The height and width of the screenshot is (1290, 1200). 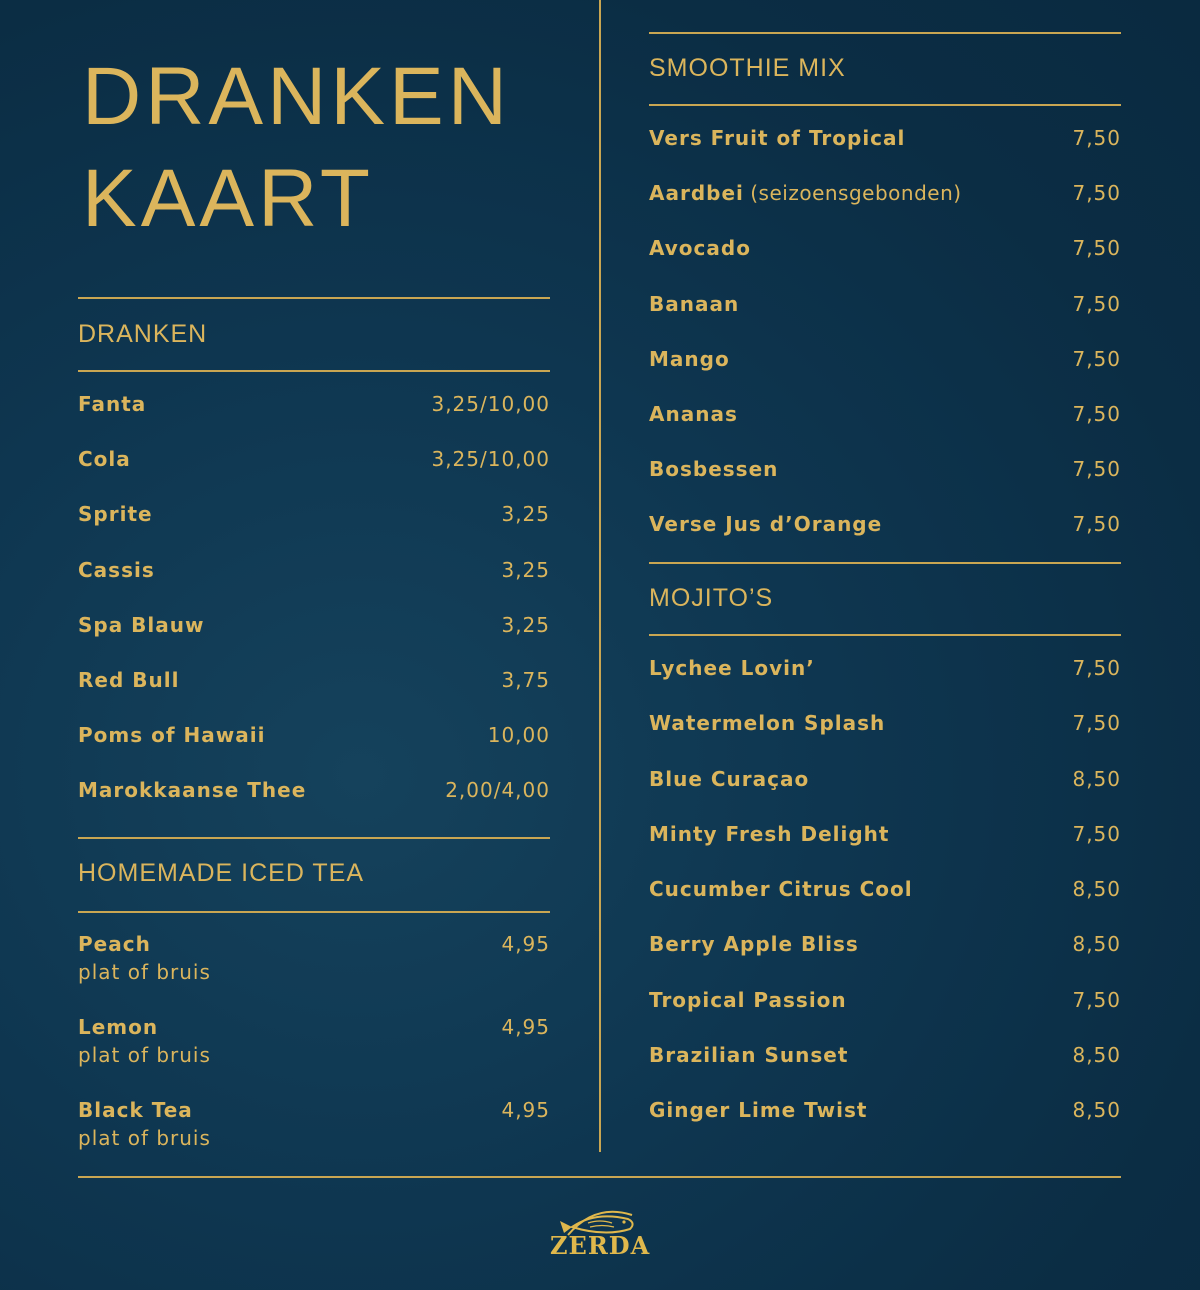 I want to click on item-name-text: Fanta, so click(x=112, y=404).